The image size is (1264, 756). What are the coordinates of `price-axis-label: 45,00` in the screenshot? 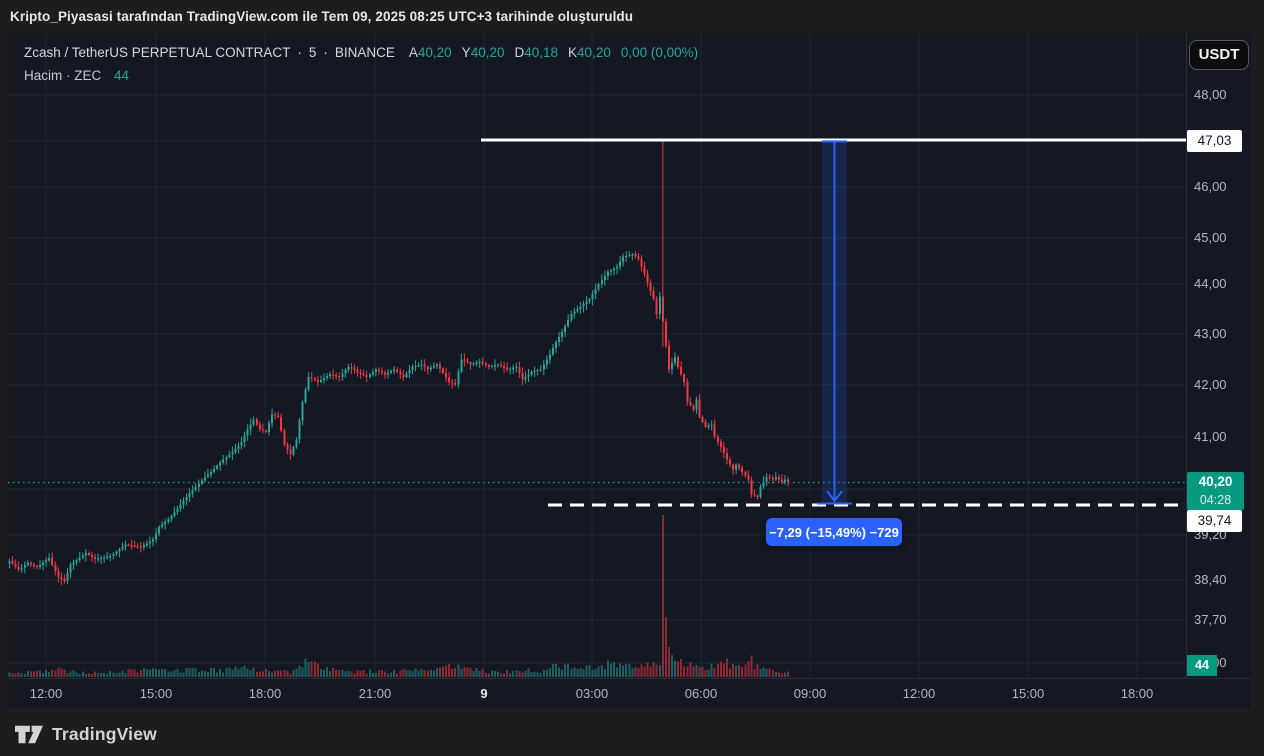 It's located at (1210, 237).